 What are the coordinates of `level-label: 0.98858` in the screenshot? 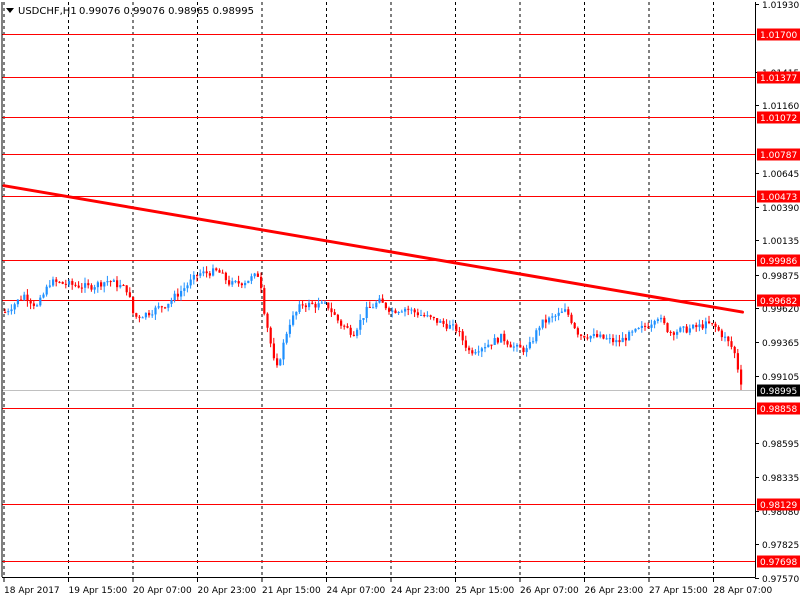 It's located at (778, 410).